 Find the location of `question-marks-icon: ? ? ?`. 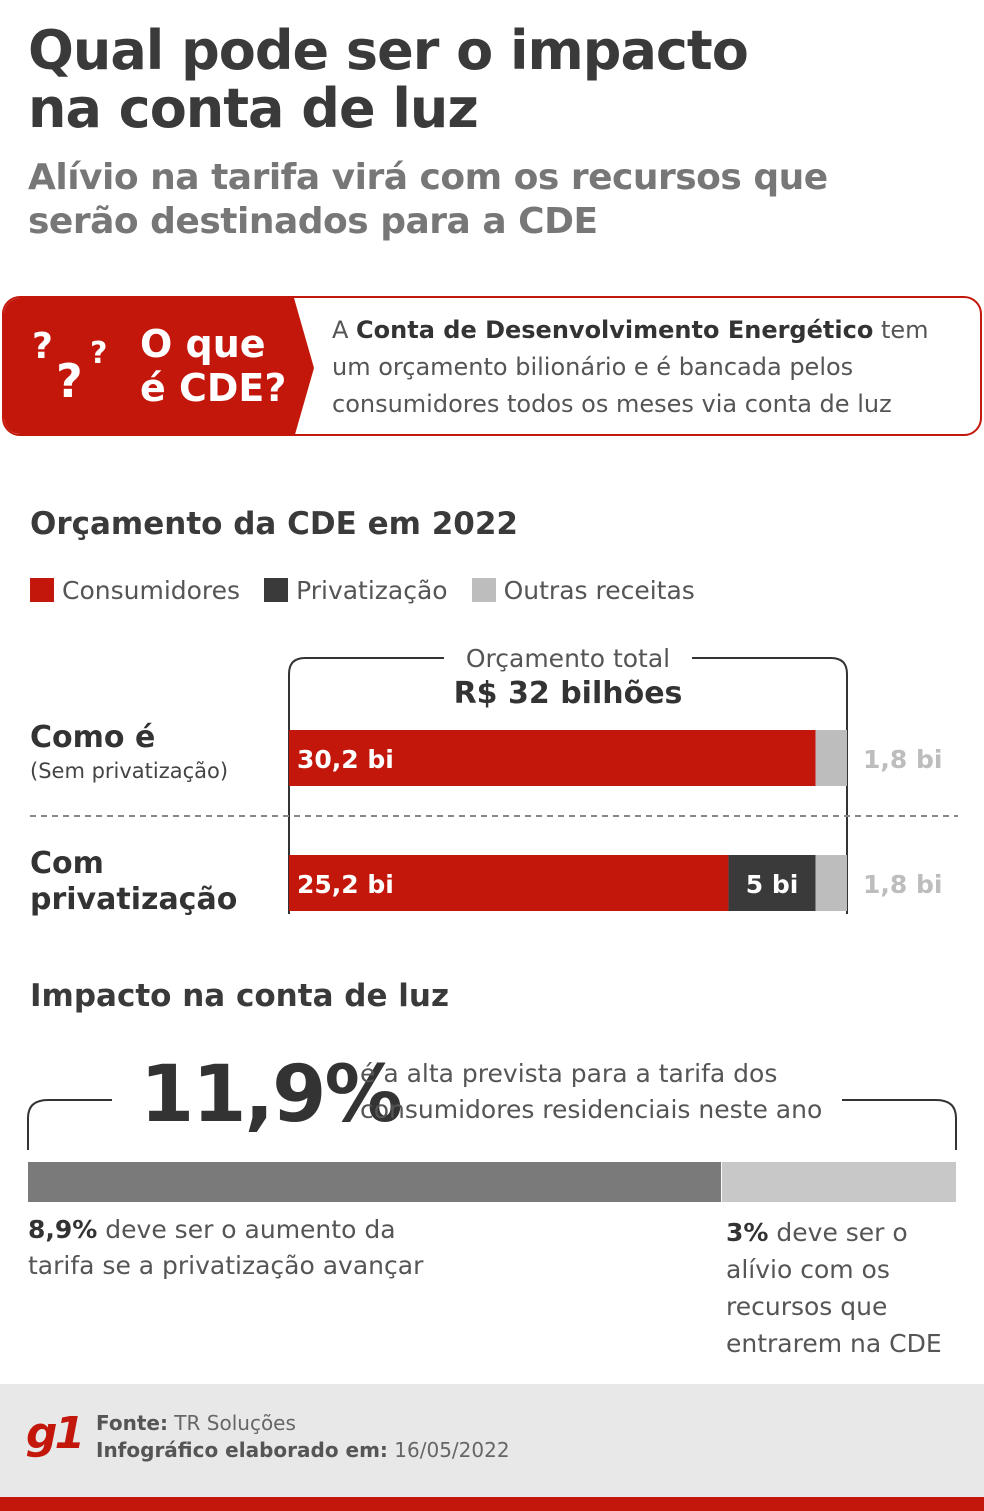

question-marks-icon: ? ? ? is located at coordinates (73, 365).